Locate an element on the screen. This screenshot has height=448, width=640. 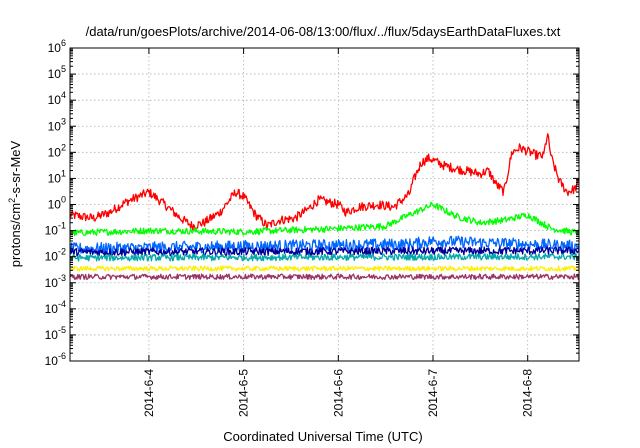
y-tick-exponent: 0 is located at coordinates (63, 200).